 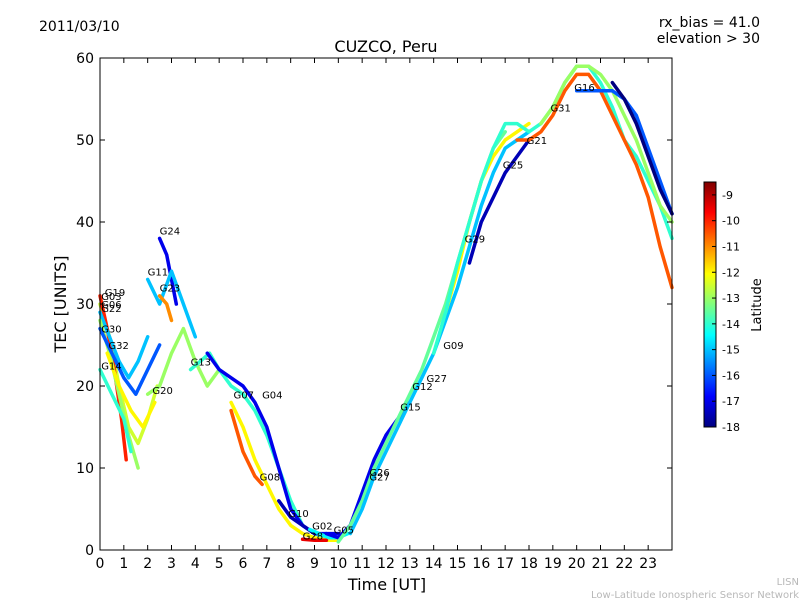 I want to click on series-G23, so click(x=165, y=308).